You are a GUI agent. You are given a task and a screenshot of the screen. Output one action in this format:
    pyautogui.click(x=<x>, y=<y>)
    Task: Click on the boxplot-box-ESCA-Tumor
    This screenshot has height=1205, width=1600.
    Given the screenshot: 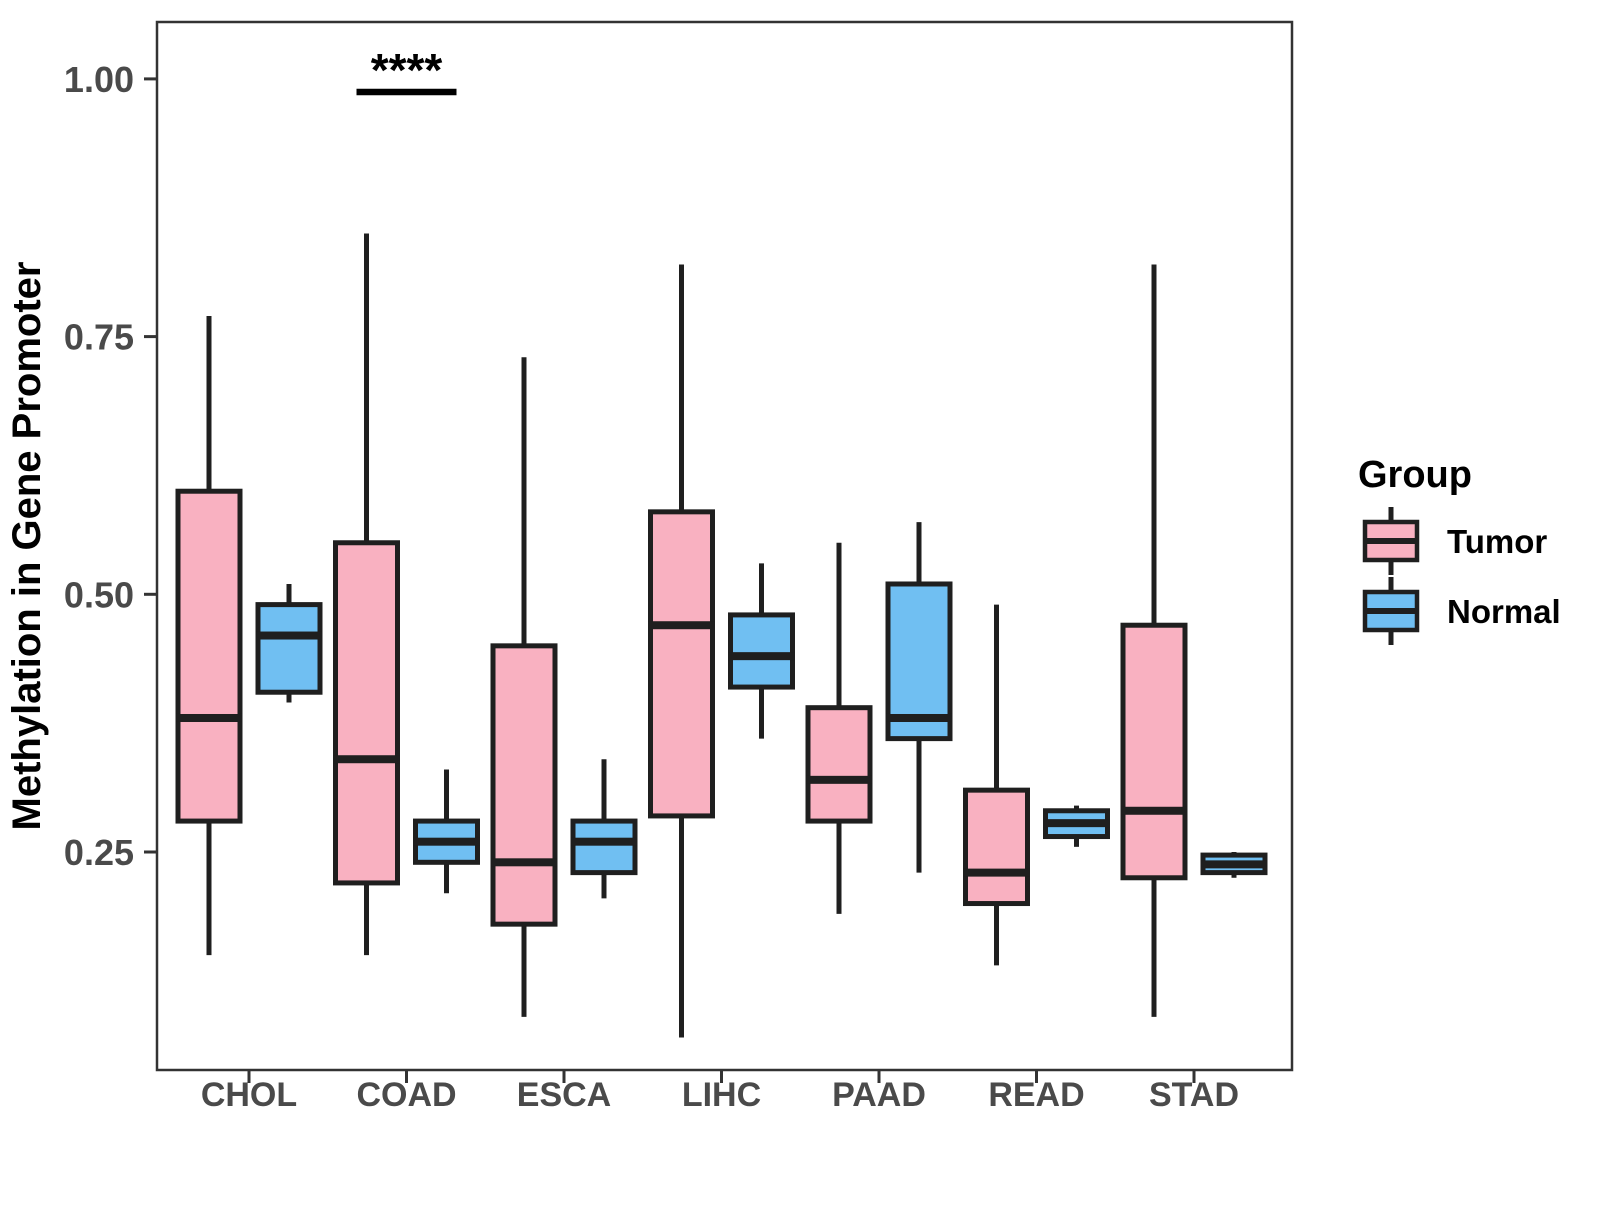 What is the action you would take?
    pyautogui.click(x=524, y=785)
    